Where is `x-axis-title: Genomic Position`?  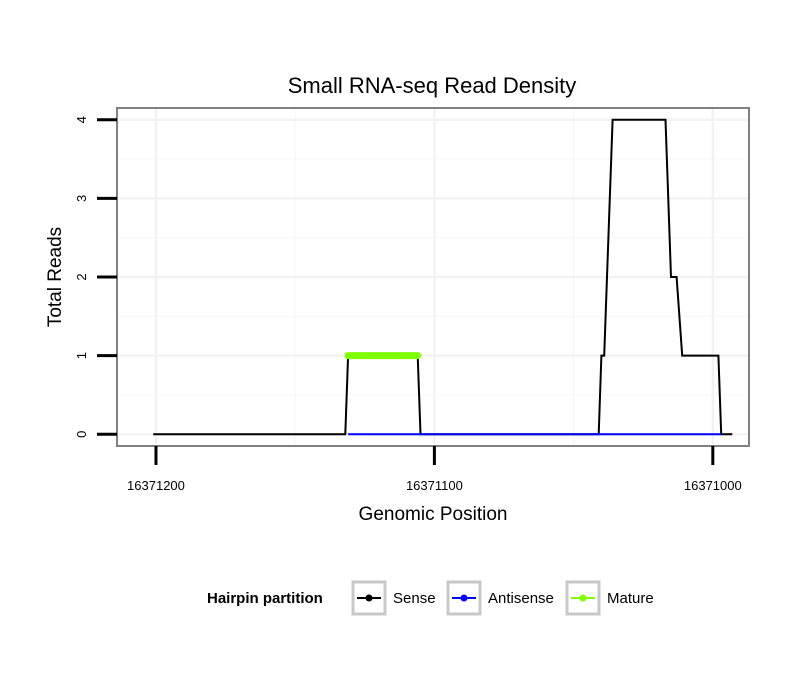
x-axis-title: Genomic Position is located at coordinates (433, 514).